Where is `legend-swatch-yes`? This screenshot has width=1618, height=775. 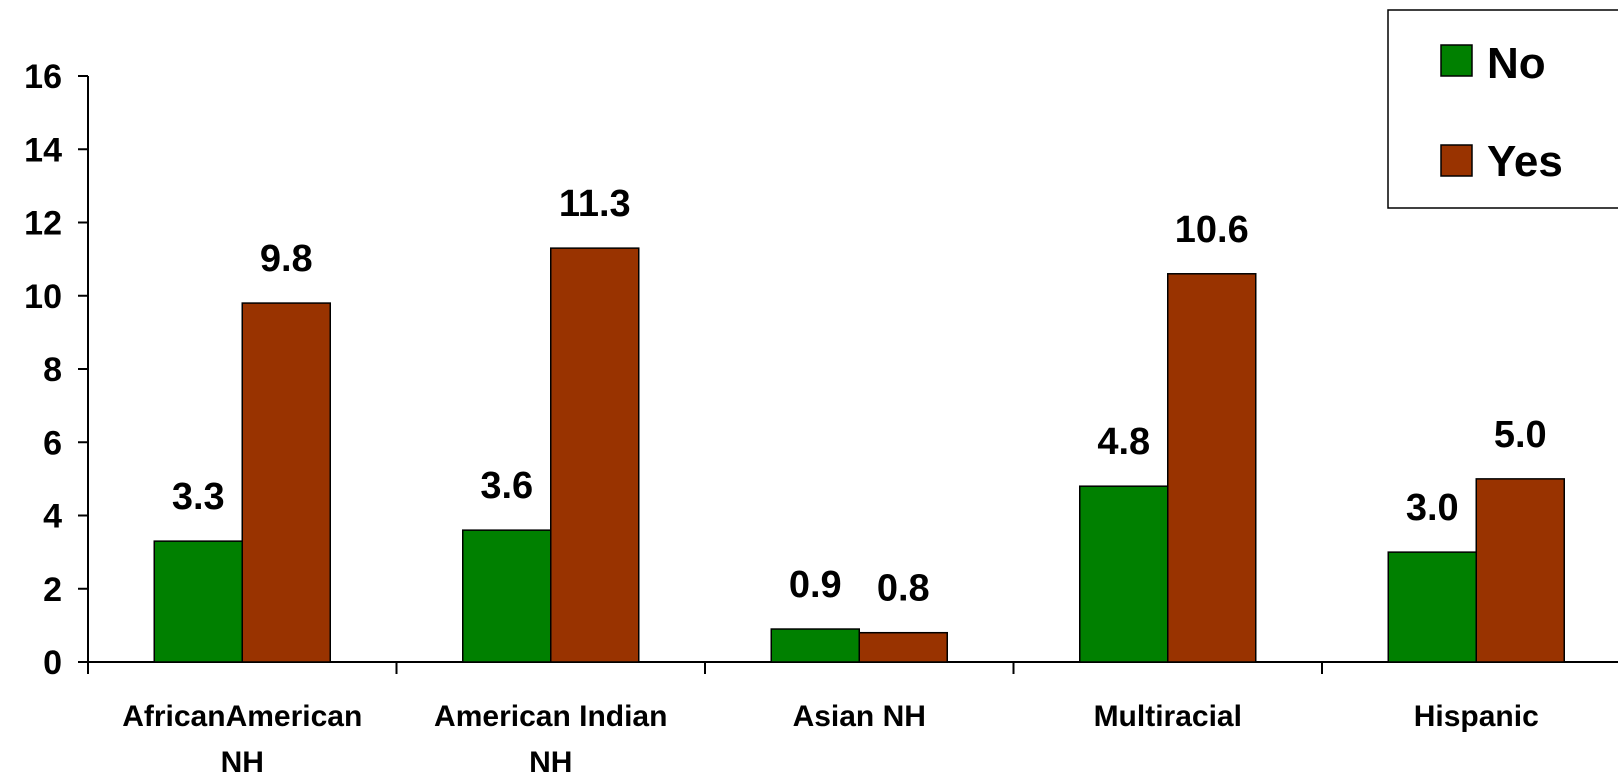
legend-swatch-yes is located at coordinates (1456, 160).